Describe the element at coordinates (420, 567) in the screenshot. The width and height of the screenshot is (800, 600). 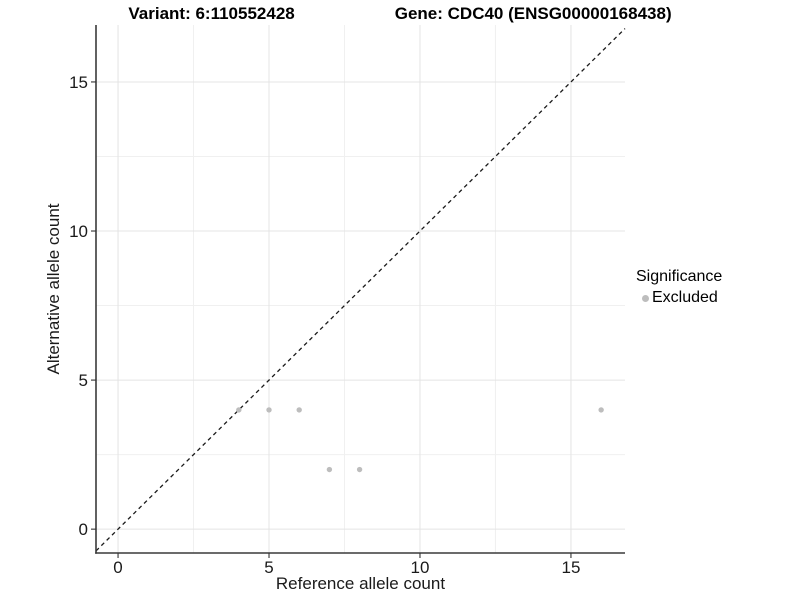
I see `x-tick-label: 10` at that location.